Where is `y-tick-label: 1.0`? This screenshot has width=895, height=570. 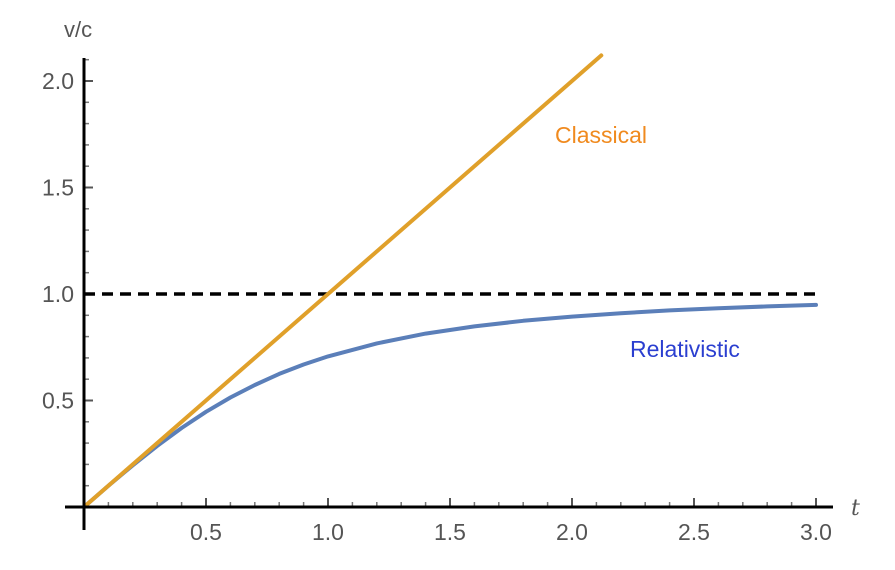 y-tick-label: 1.0 is located at coordinates (58, 294).